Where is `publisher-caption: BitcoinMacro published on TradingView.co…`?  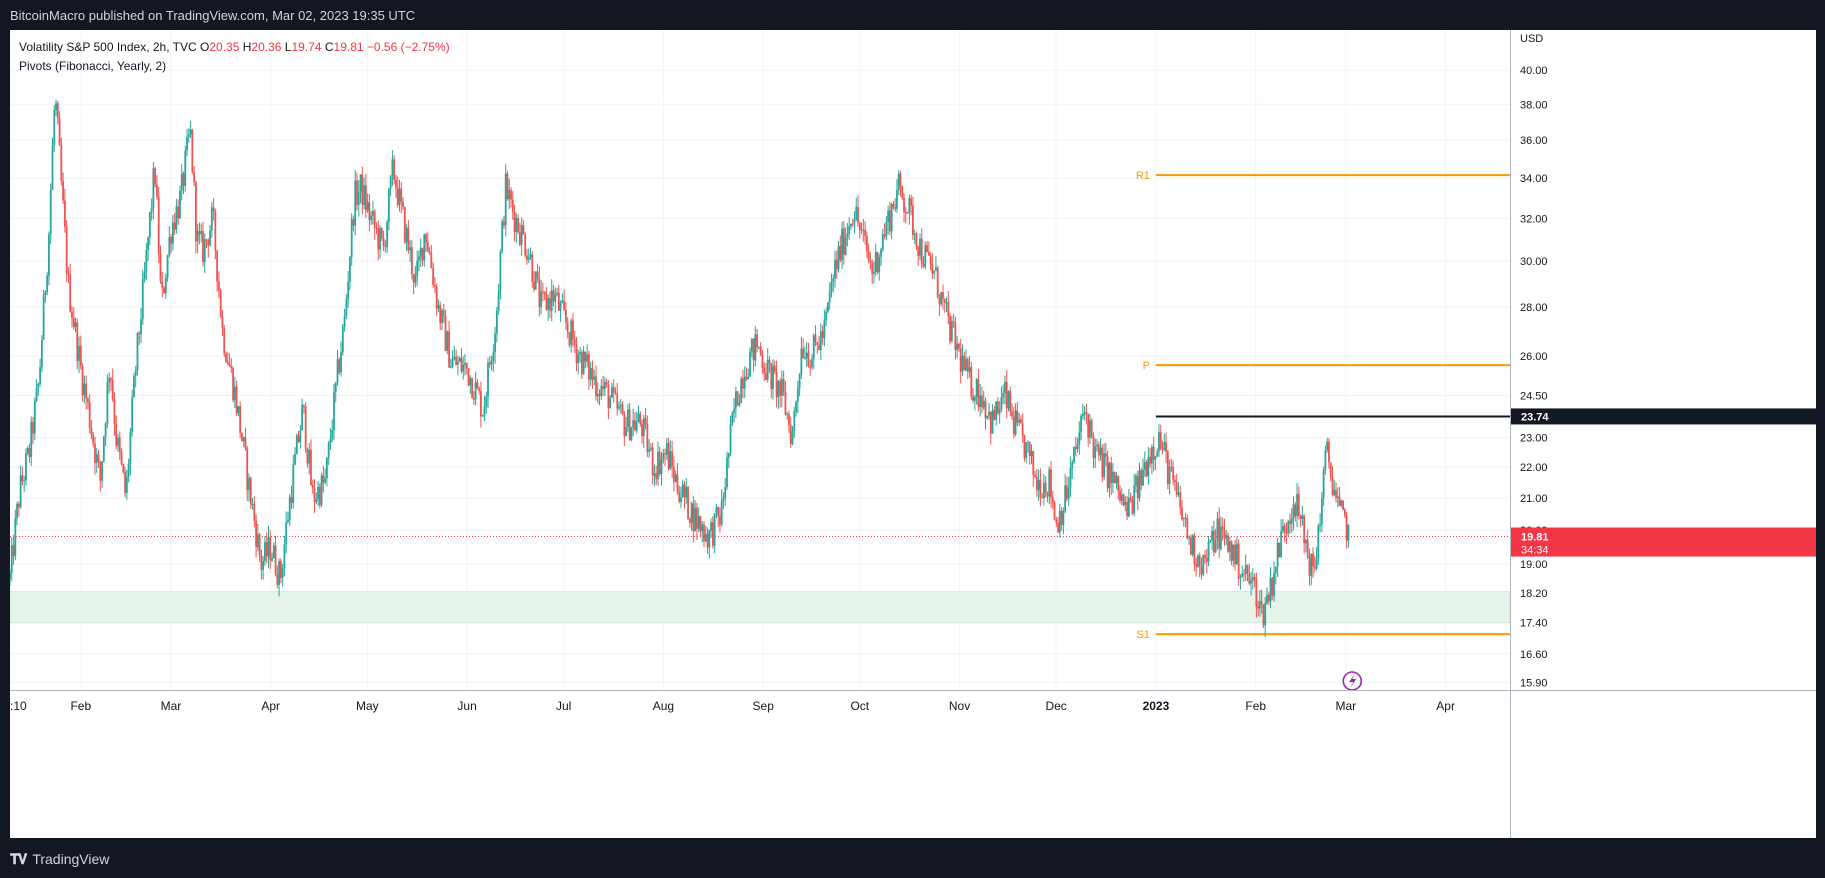 publisher-caption: BitcoinMacro published on TradingView.co… is located at coordinates (213, 15).